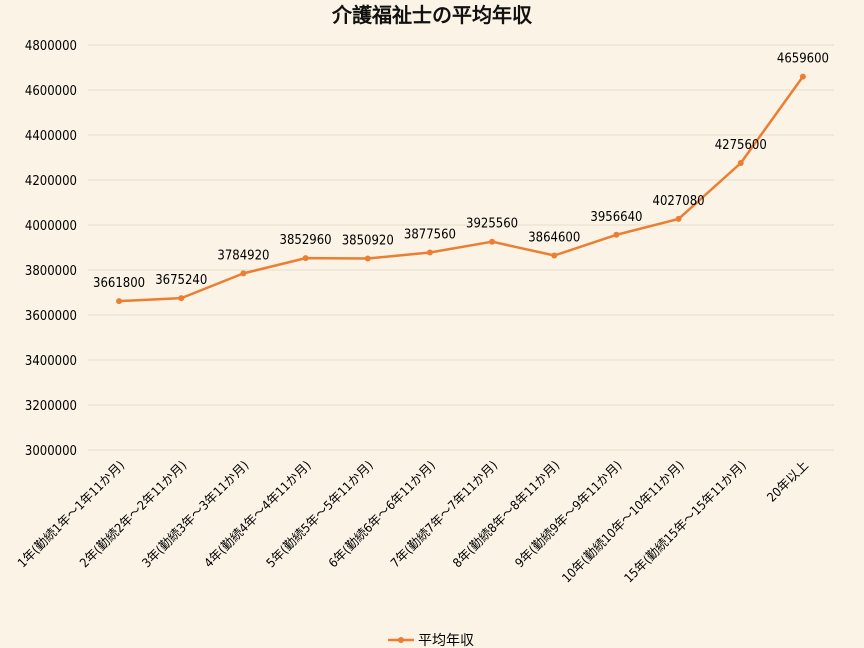 The width and height of the screenshot is (864, 648). I want to click on x-tick-label: 4年(勤続4年～4年11か月), so click(257, 514).